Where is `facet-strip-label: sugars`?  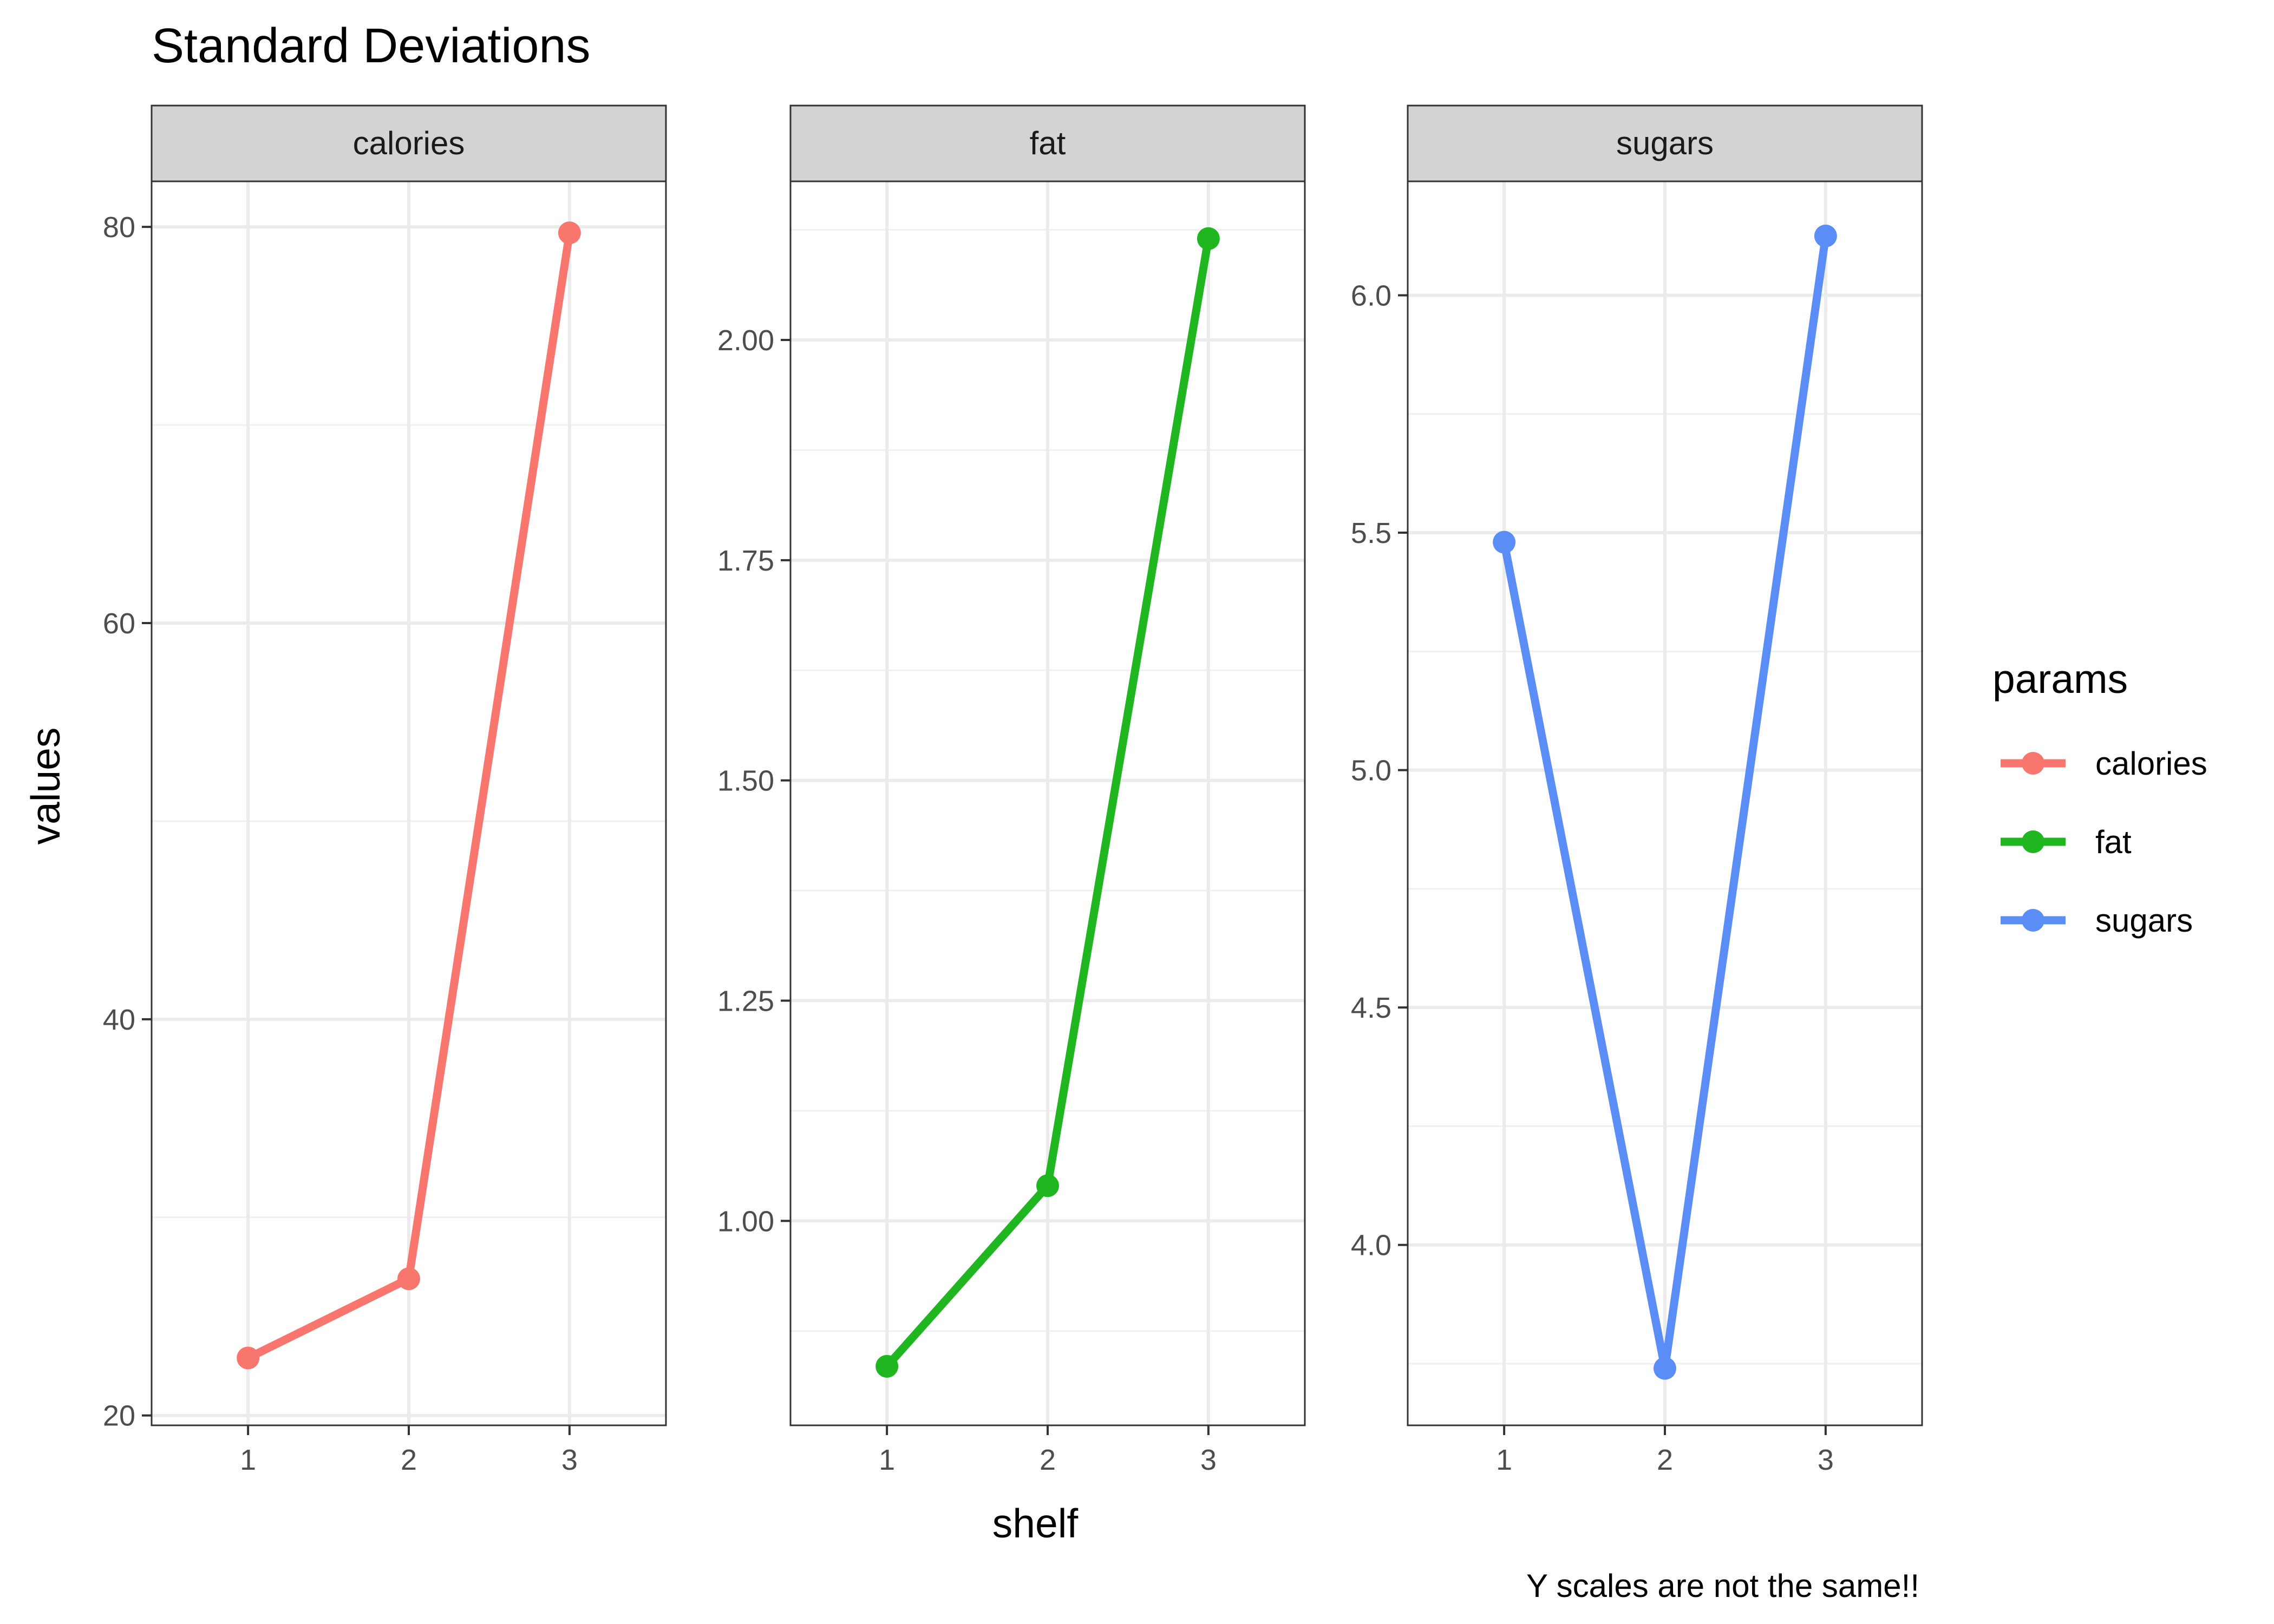 facet-strip-label: sugars is located at coordinates (1665, 143).